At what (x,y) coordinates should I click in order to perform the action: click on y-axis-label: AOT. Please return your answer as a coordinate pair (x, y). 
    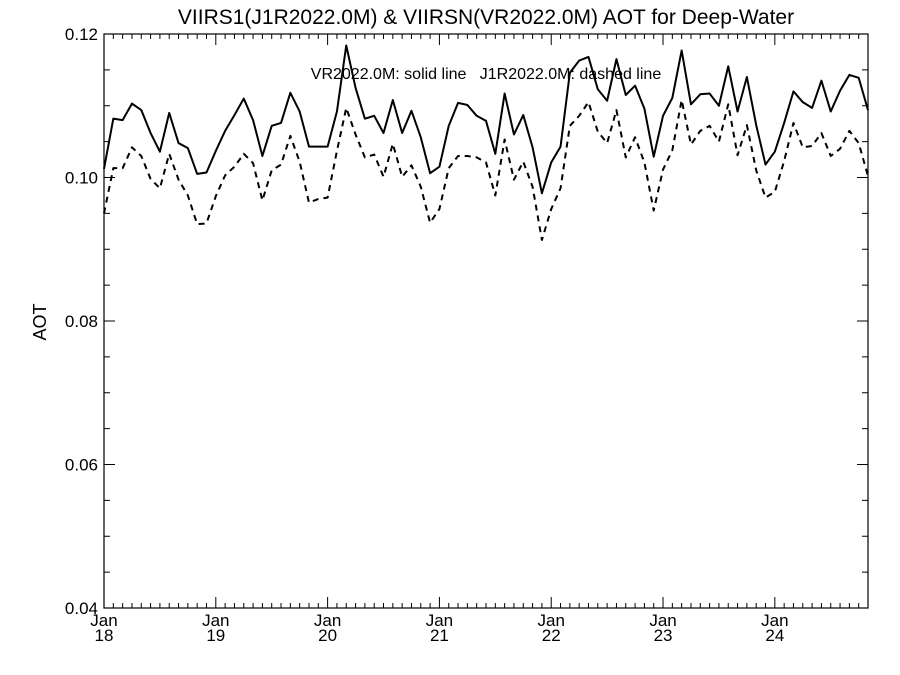
    Looking at the image, I should click on (40, 321).